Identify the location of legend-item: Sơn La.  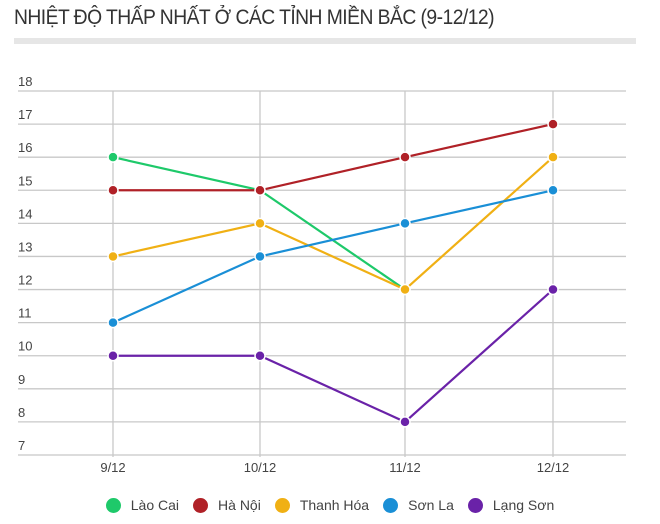
(418, 505).